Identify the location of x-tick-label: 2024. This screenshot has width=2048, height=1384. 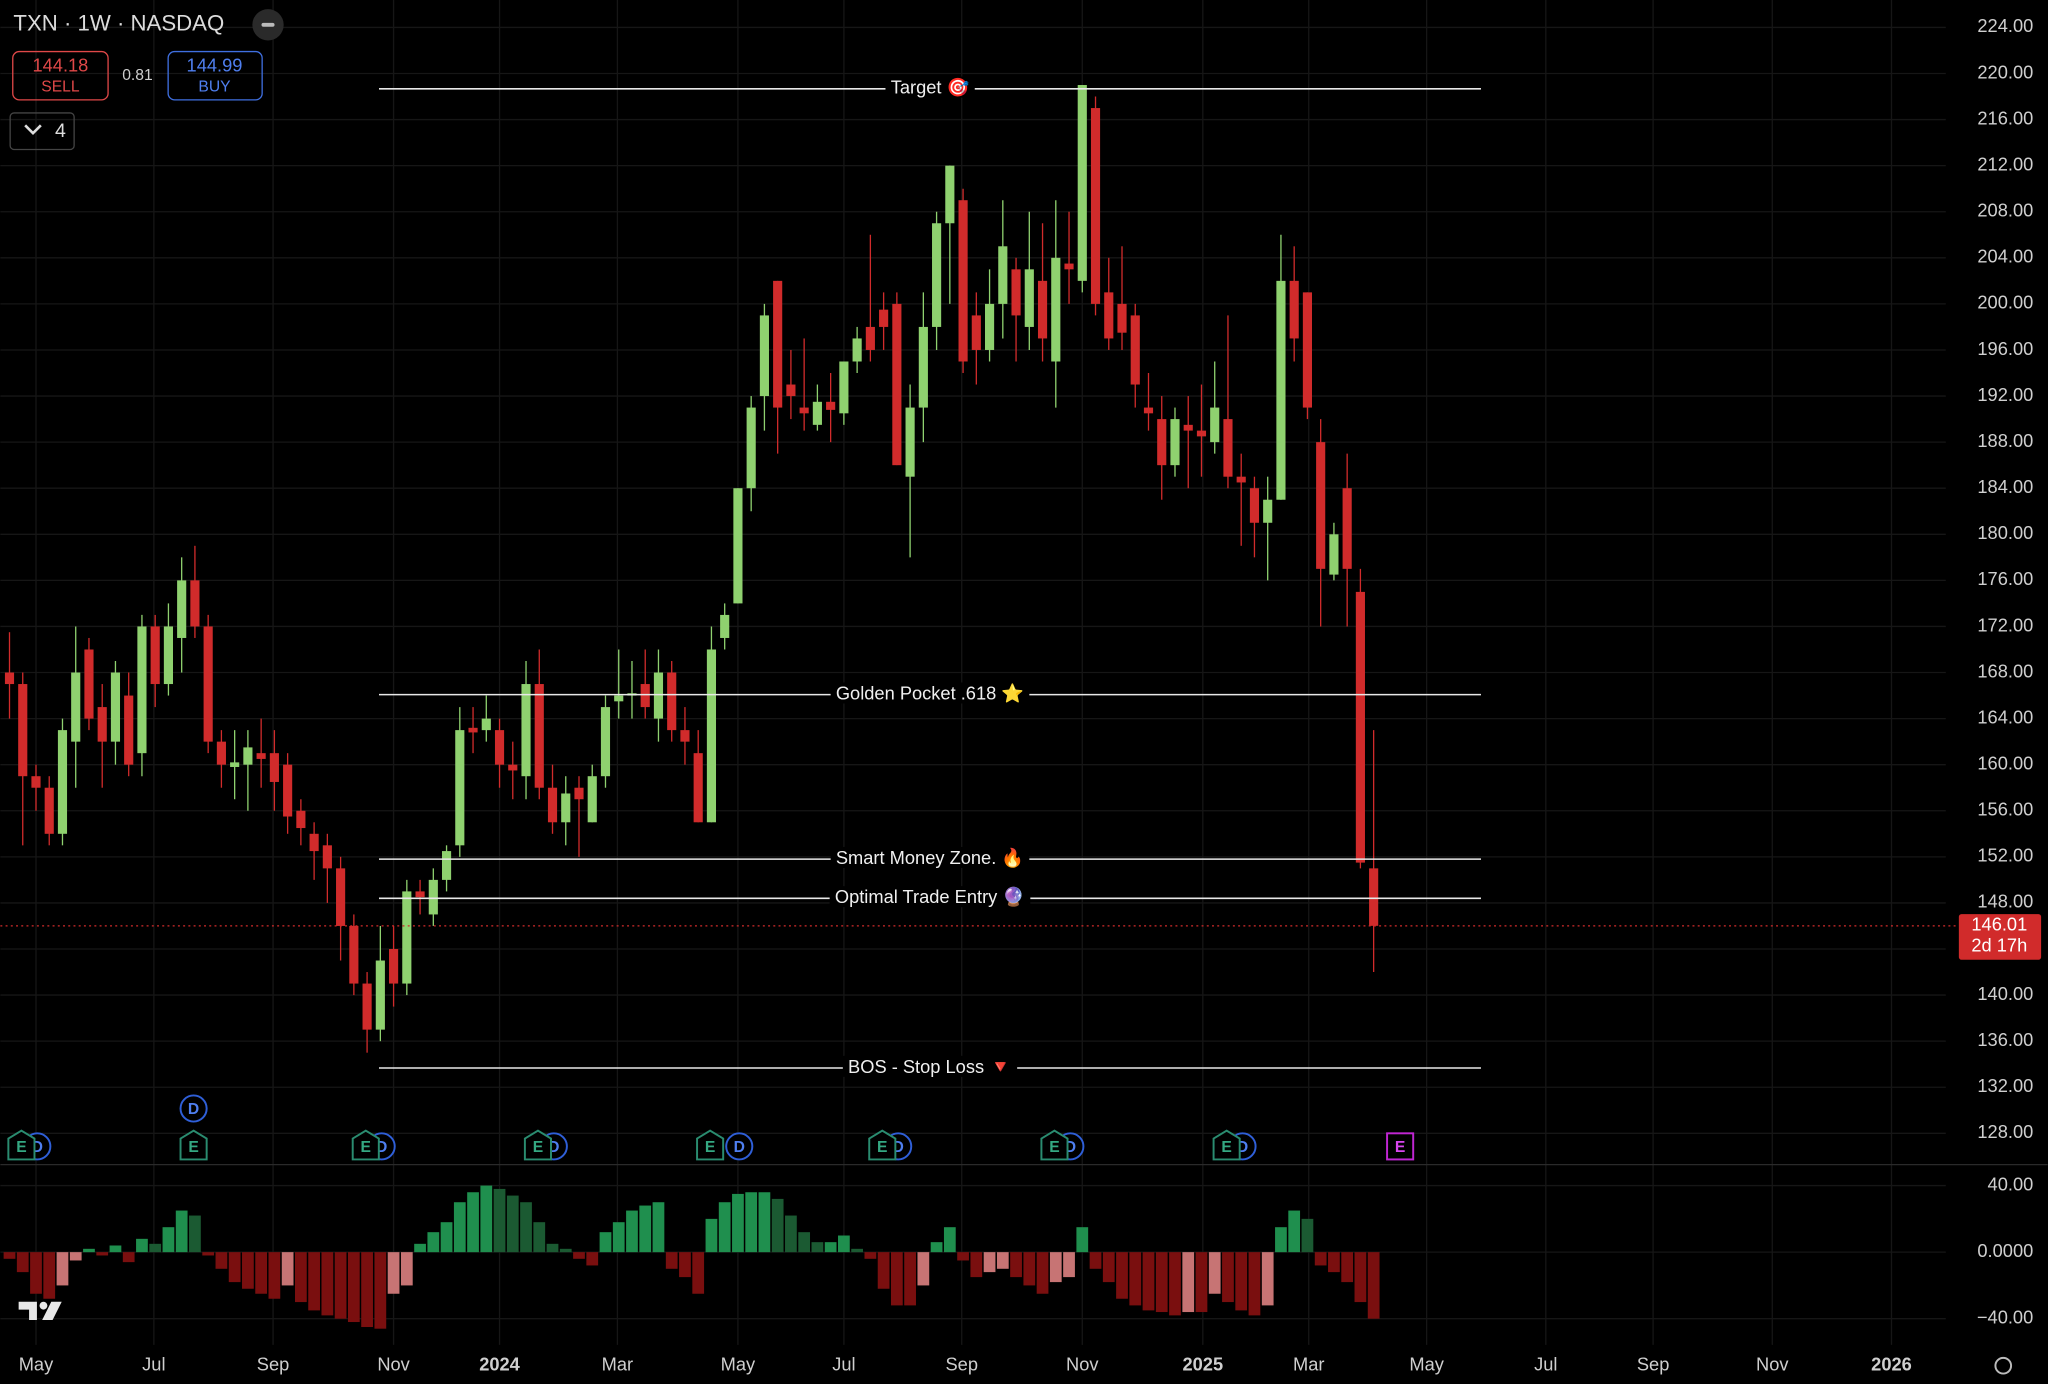
(499, 1364).